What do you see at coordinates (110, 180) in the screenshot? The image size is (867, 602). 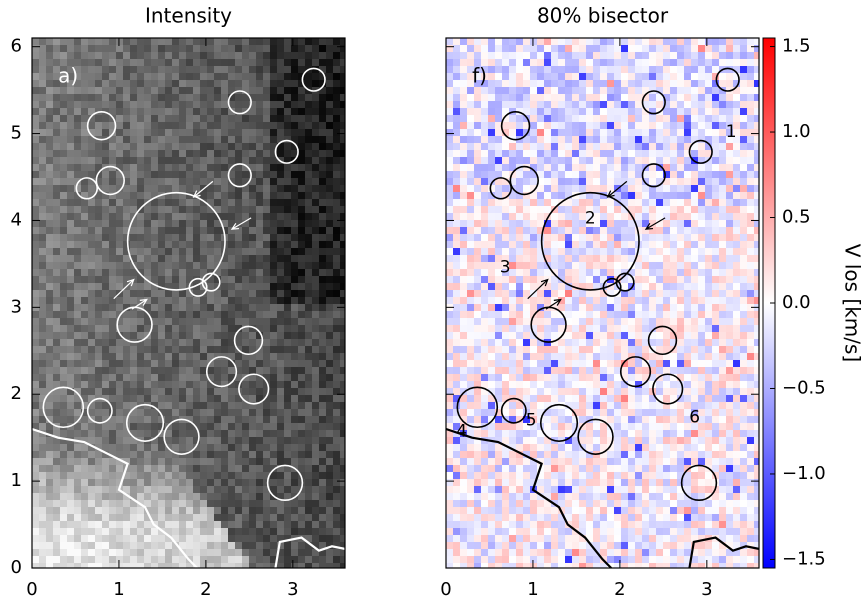 I see `circle-marker` at bounding box center [110, 180].